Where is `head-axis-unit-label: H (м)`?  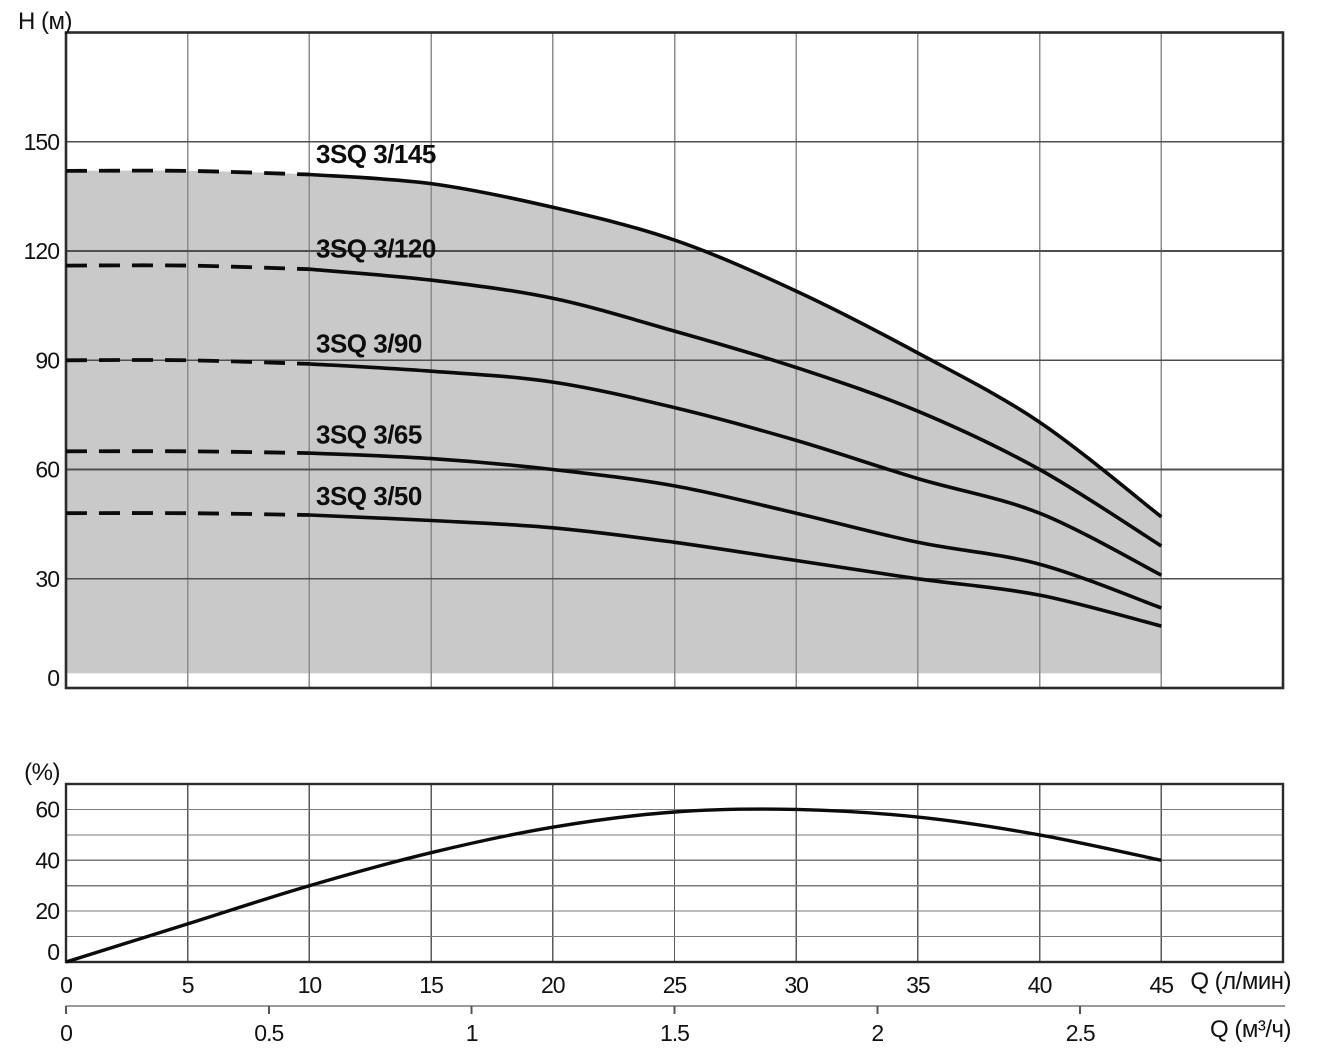
head-axis-unit-label: H (м) is located at coordinates (45, 21).